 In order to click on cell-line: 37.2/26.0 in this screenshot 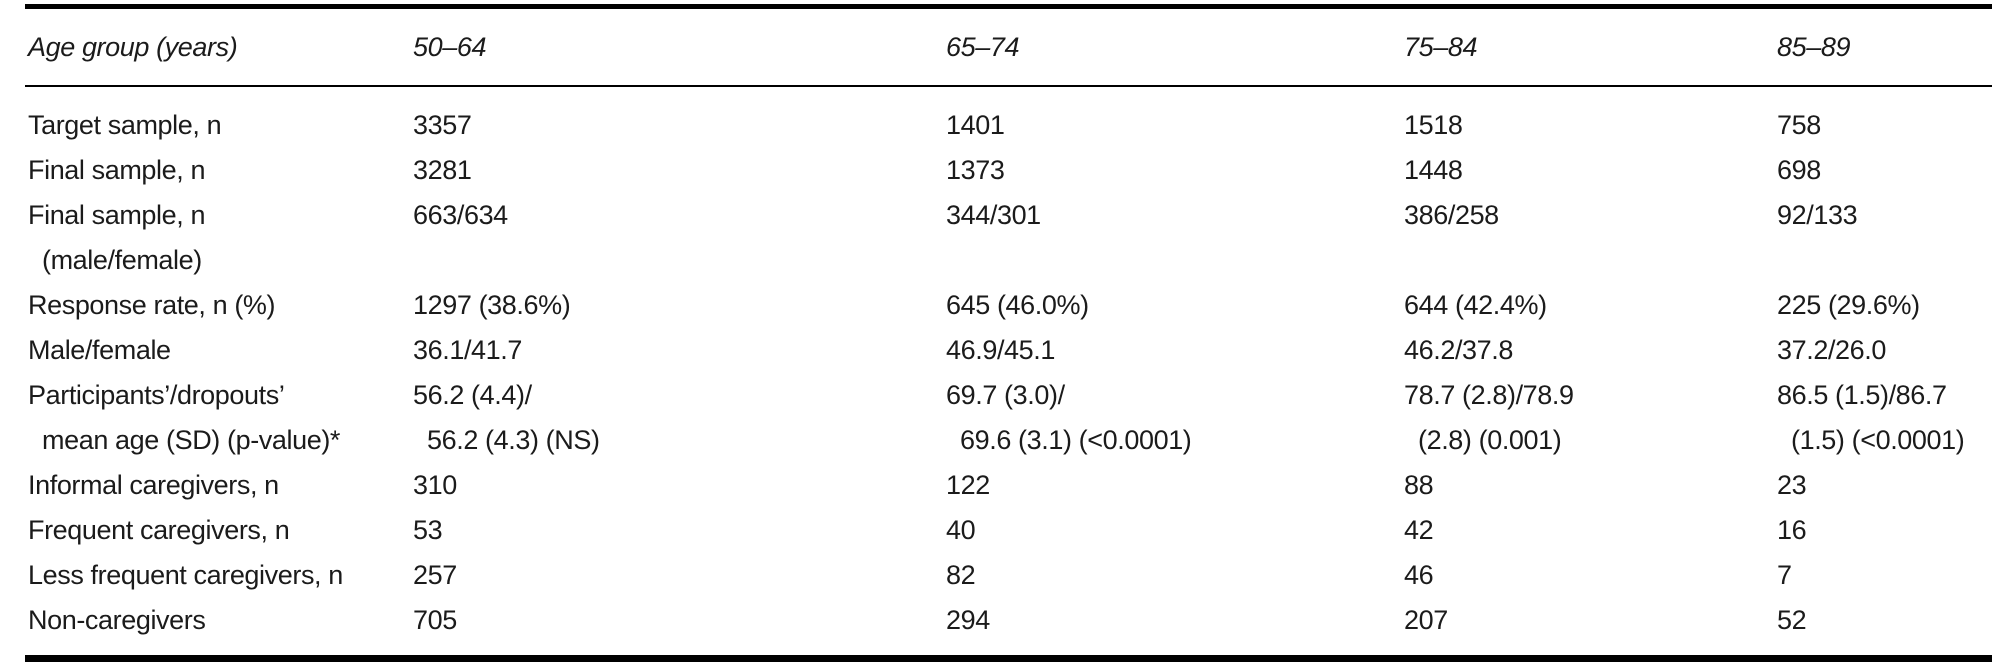, I will do `click(1832, 350)`.